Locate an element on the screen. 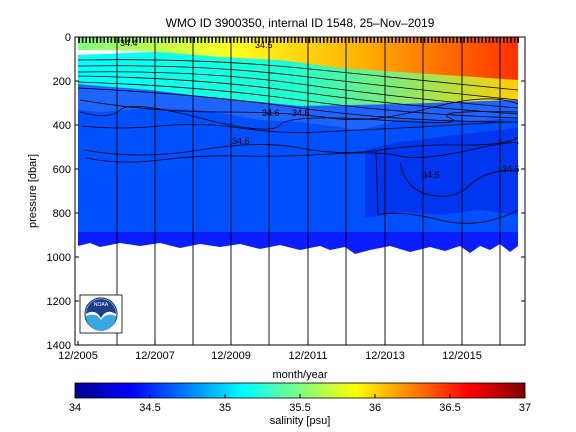 Image resolution: width=576 pixels, height=432 pixels. y-tick-label: 200 is located at coordinates (62, 82).